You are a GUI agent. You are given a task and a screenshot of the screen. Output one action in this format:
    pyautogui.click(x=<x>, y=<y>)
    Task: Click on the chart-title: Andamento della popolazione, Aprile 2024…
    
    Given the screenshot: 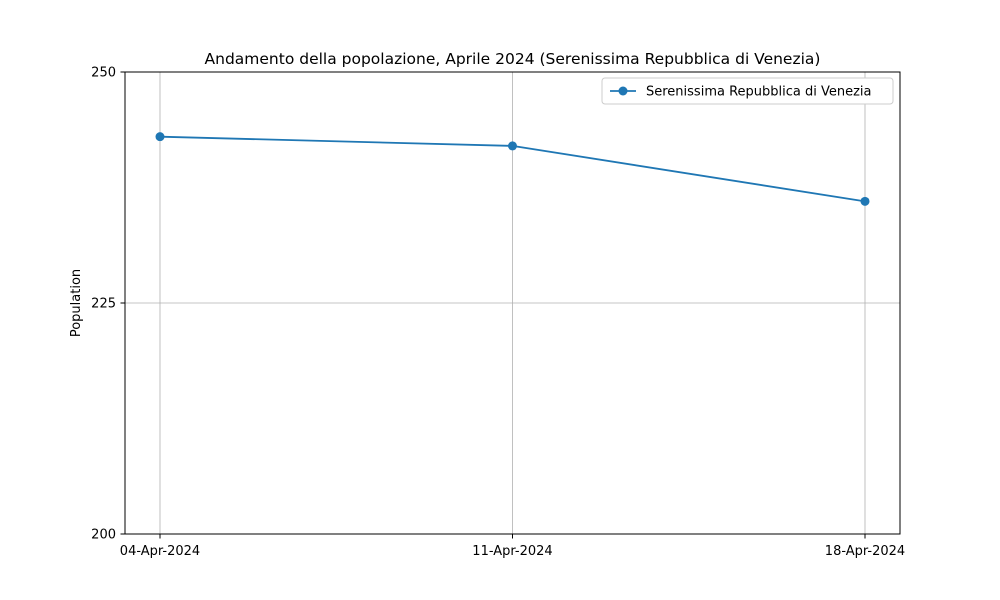 What is the action you would take?
    pyautogui.click(x=513, y=59)
    